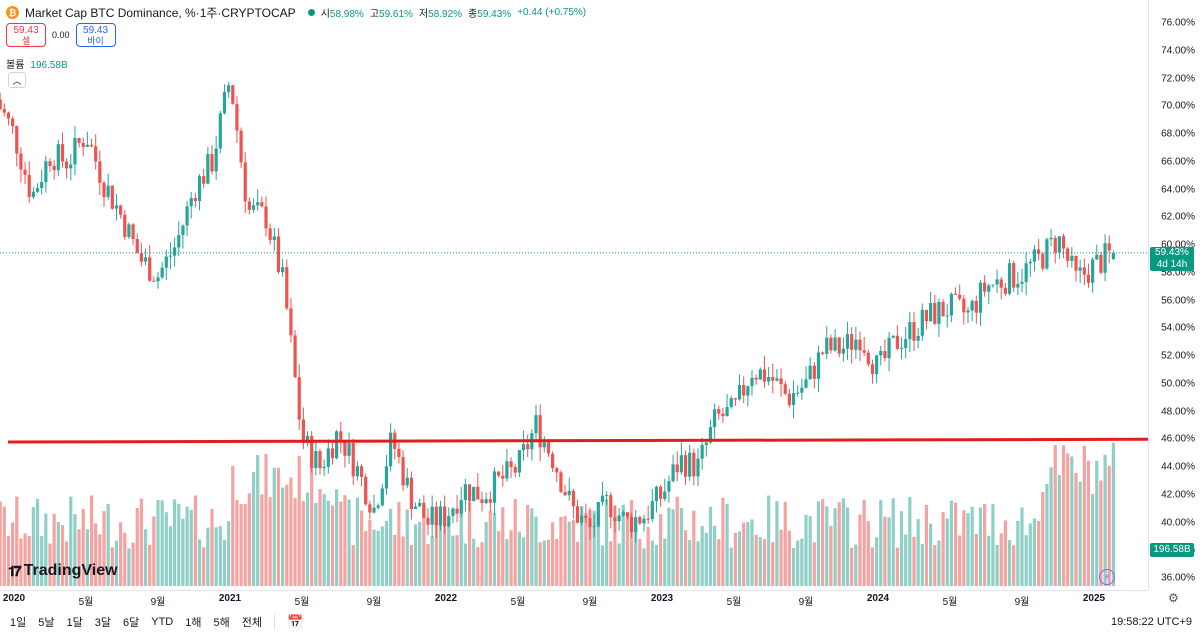  Describe the element at coordinates (131, 623) in the screenshot. I see `range-button: 6달` at that location.